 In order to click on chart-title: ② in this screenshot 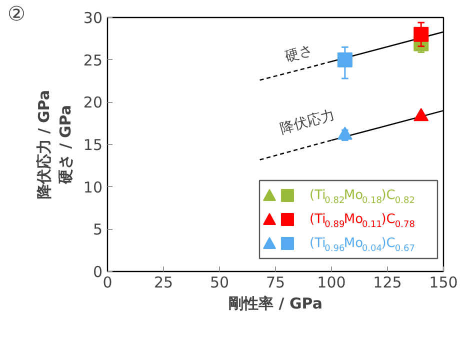, I will do `click(17, 14)`.